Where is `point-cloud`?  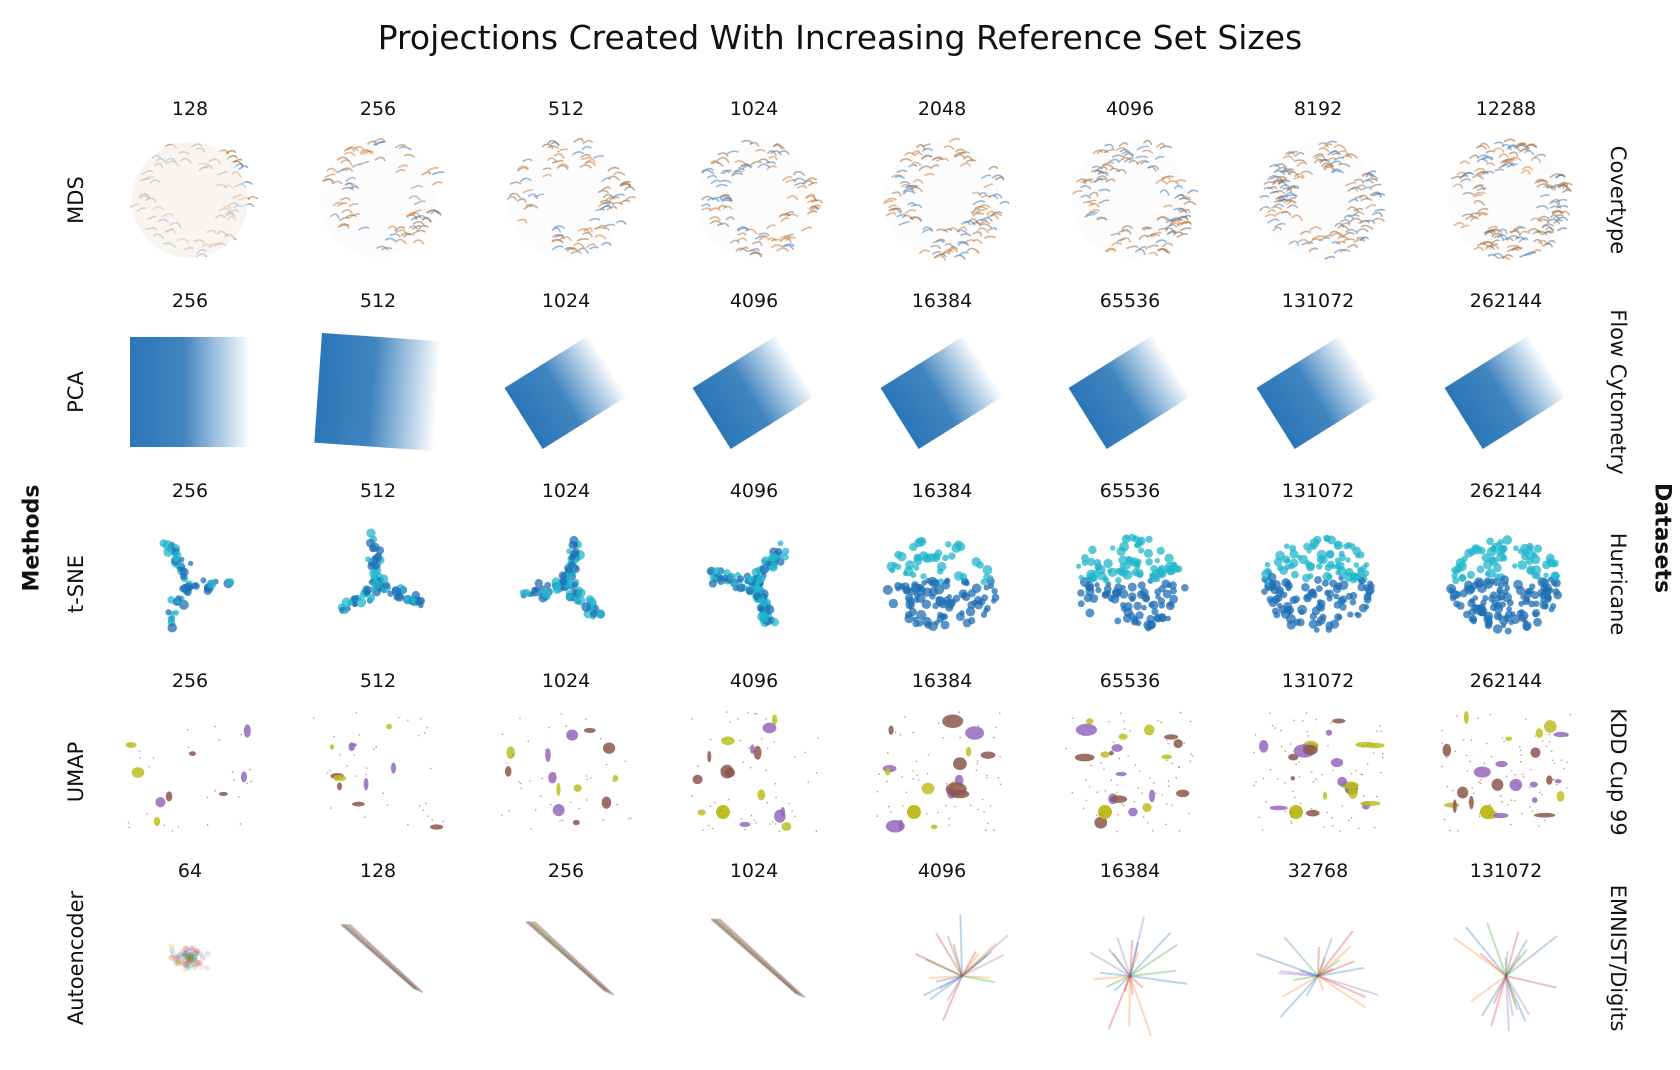 point-cloud is located at coordinates (1318, 200).